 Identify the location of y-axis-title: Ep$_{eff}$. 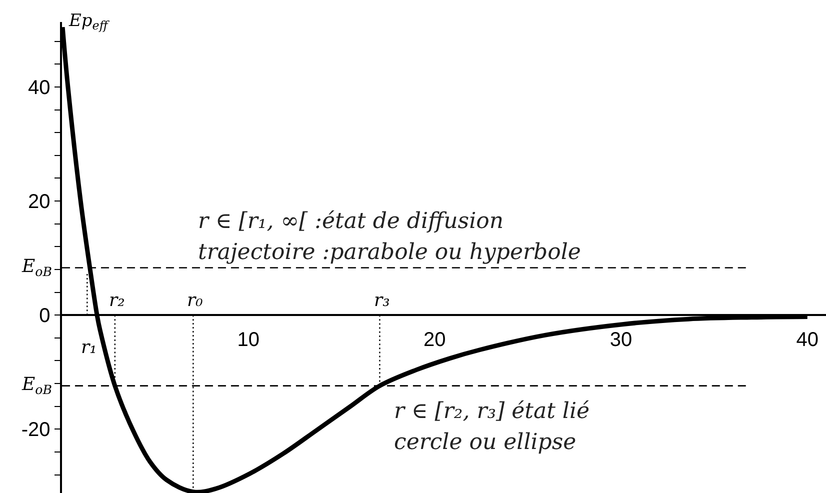
(89, 22).